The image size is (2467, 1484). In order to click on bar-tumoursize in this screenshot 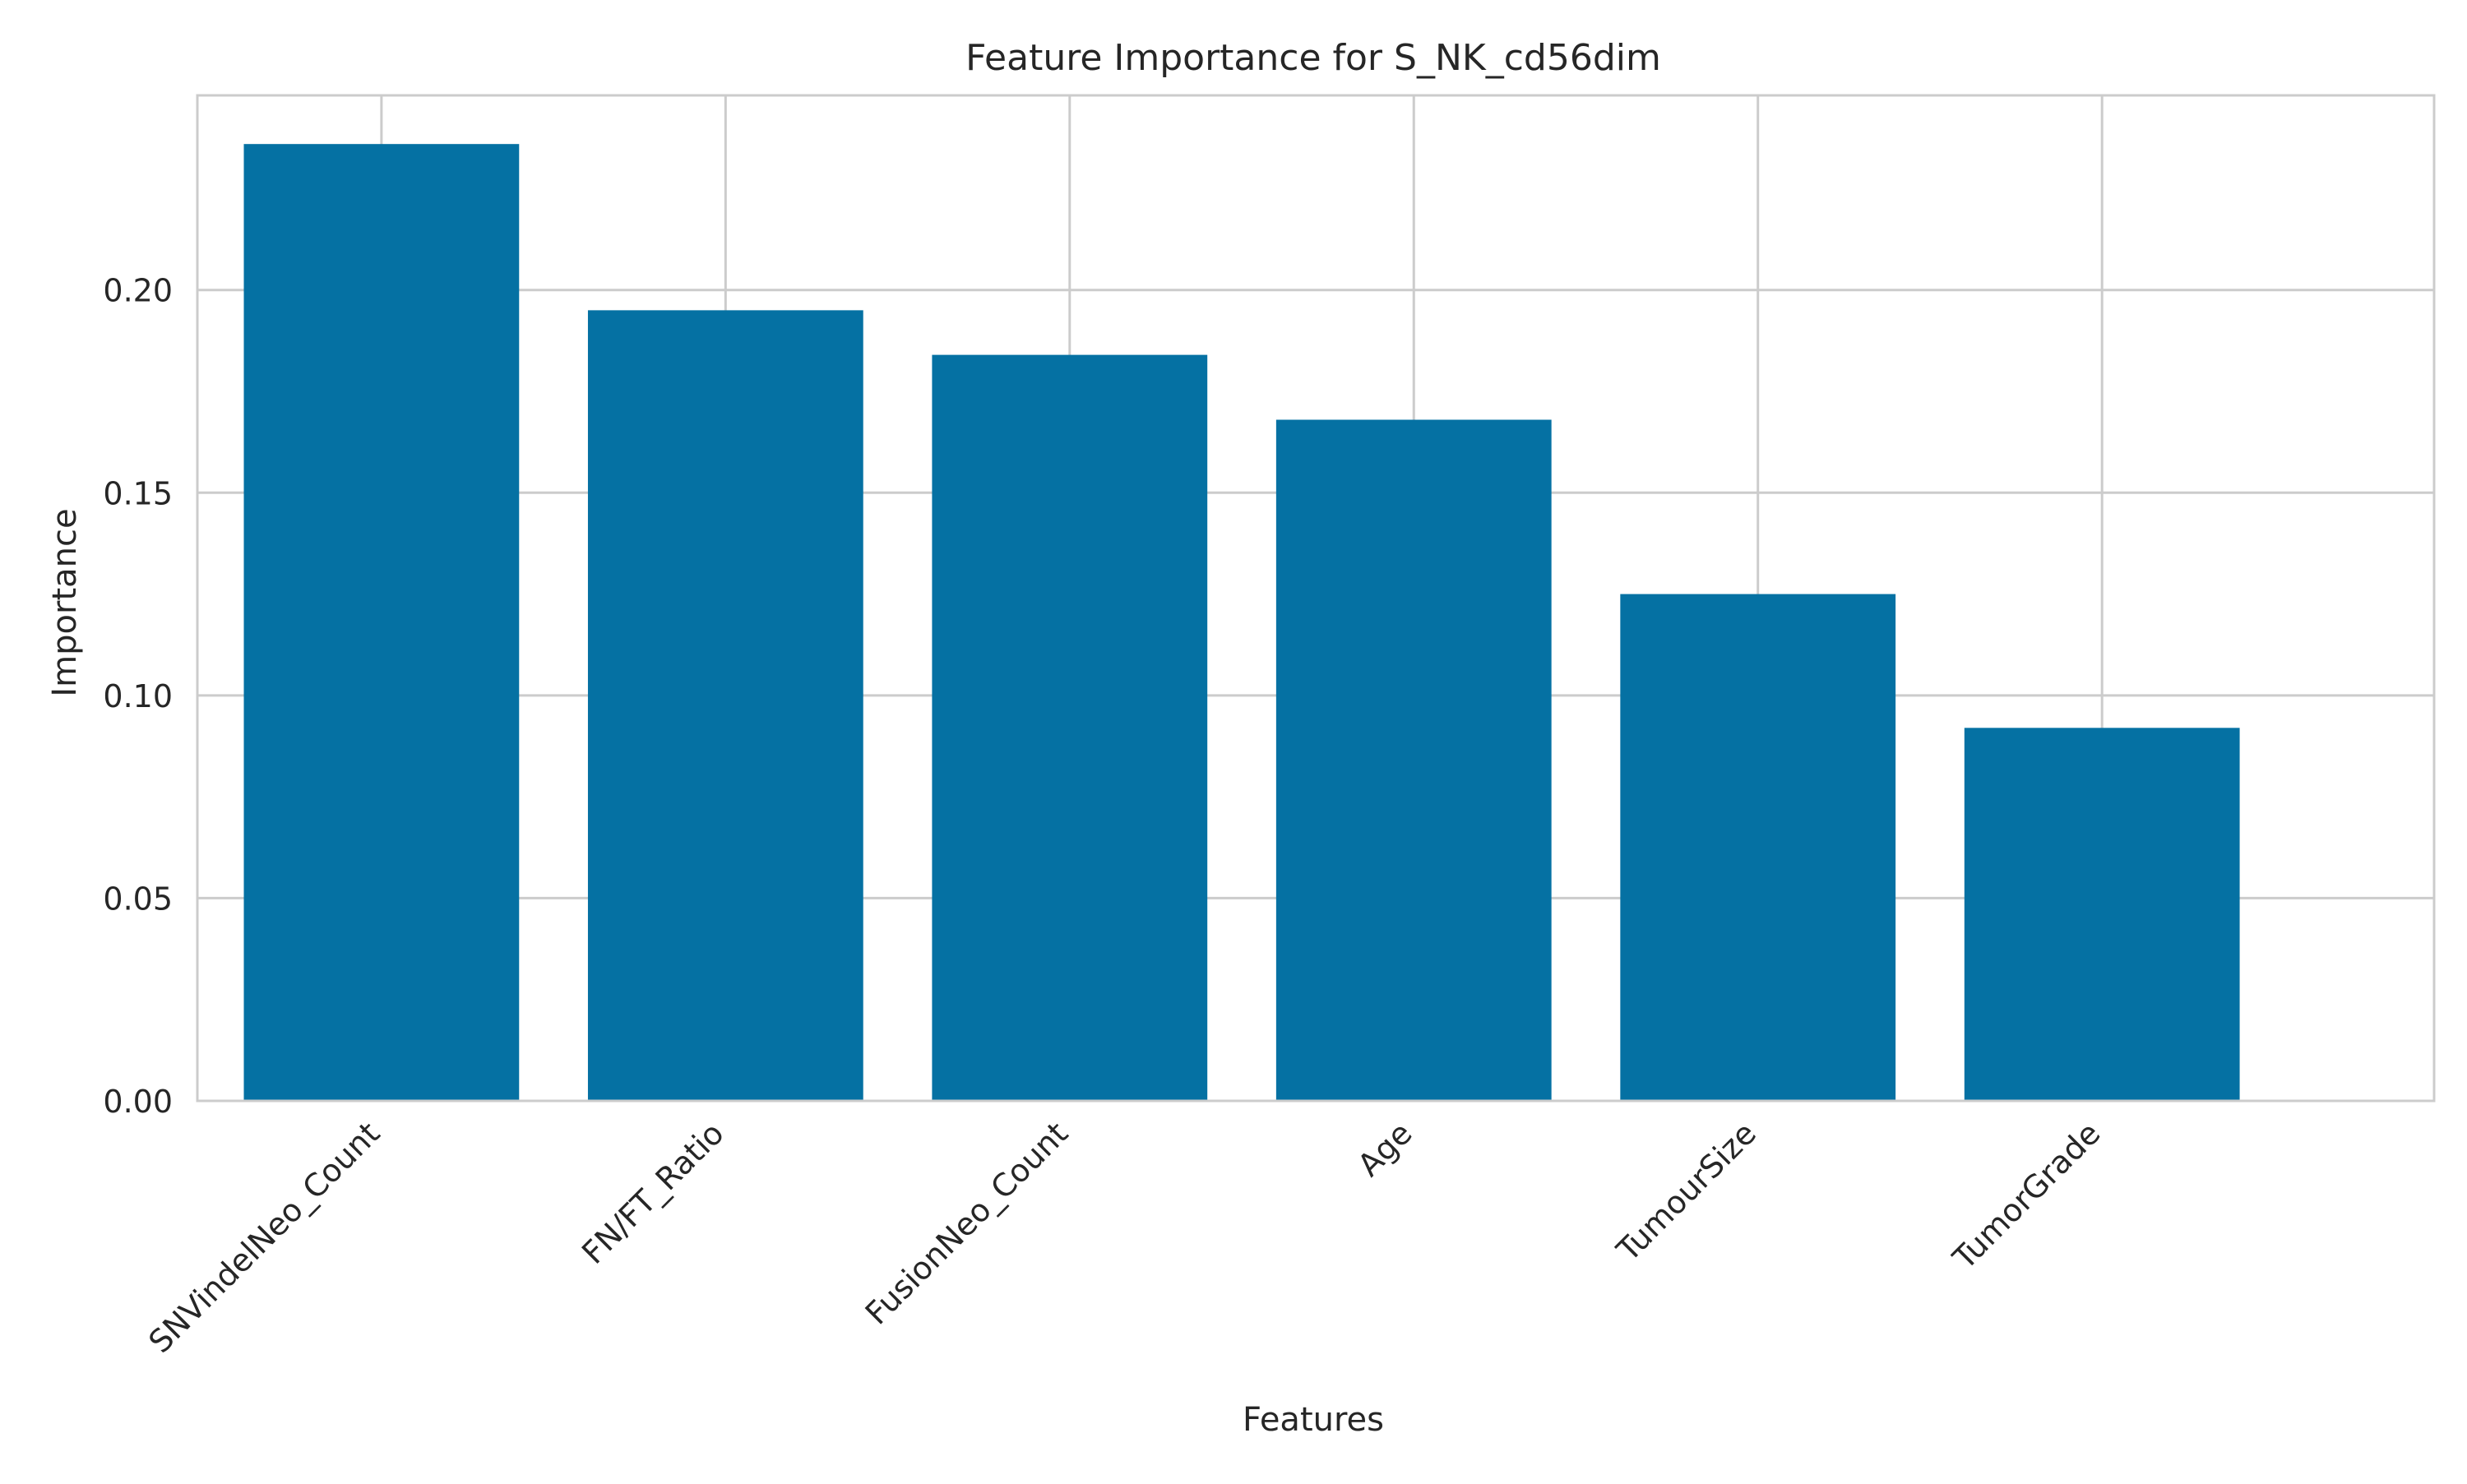, I will do `click(1758, 847)`.